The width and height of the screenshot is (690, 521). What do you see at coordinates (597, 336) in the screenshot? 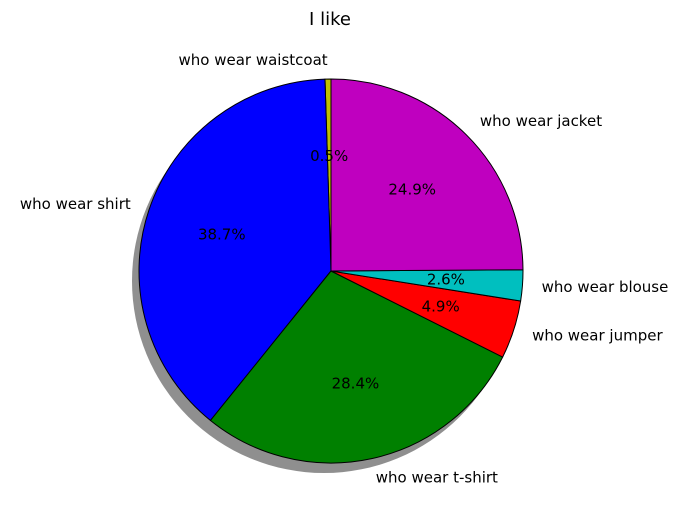
I see `pie-label-who-wear-jumper: who wear jumper` at bounding box center [597, 336].